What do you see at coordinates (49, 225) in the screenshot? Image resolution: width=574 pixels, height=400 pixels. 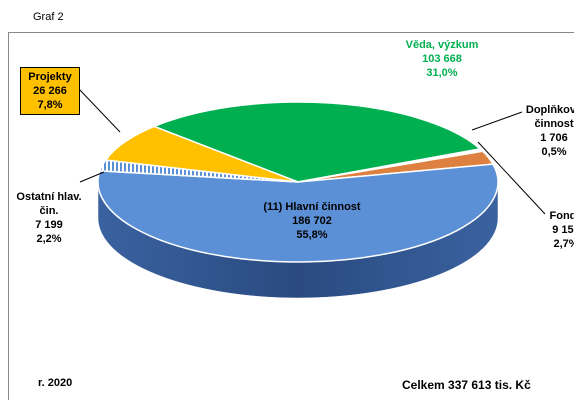 I see `value-label: 7 199` at bounding box center [49, 225].